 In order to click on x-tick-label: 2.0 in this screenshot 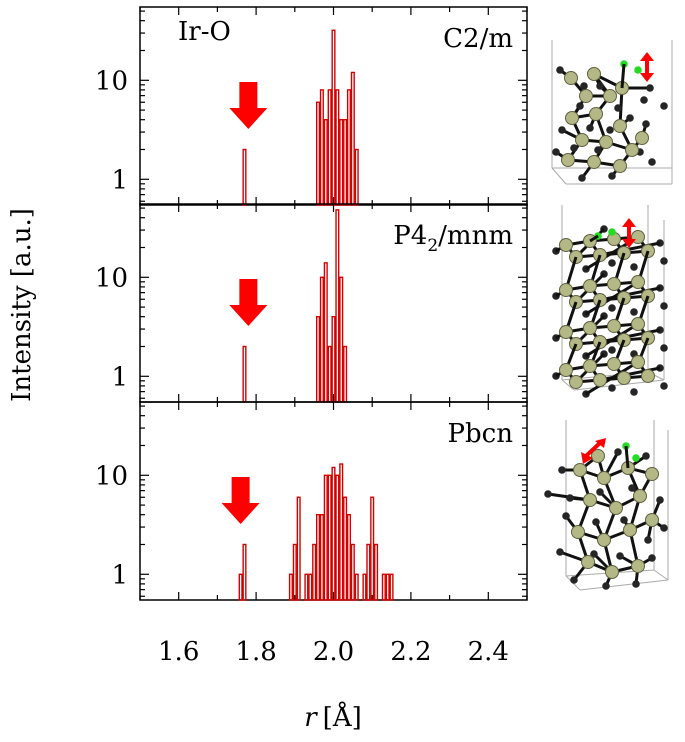, I will do `click(333, 652)`.